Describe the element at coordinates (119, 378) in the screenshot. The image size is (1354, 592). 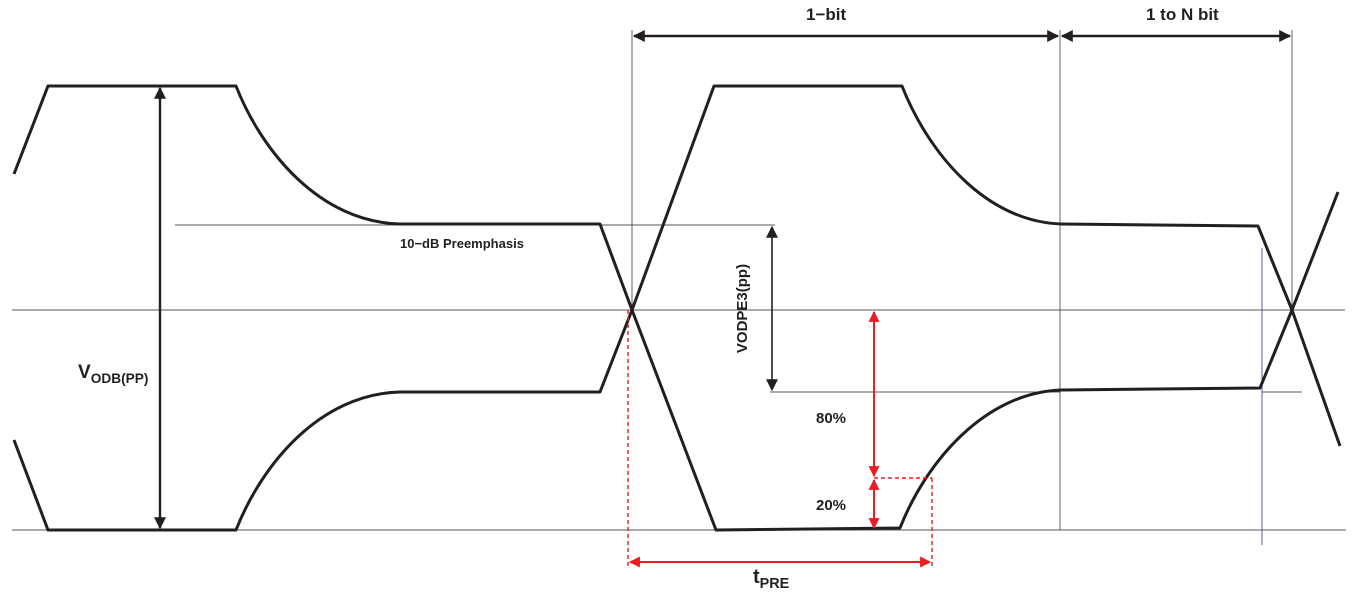
I see `vodb-label-subscript: ODB(PP)` at that location.